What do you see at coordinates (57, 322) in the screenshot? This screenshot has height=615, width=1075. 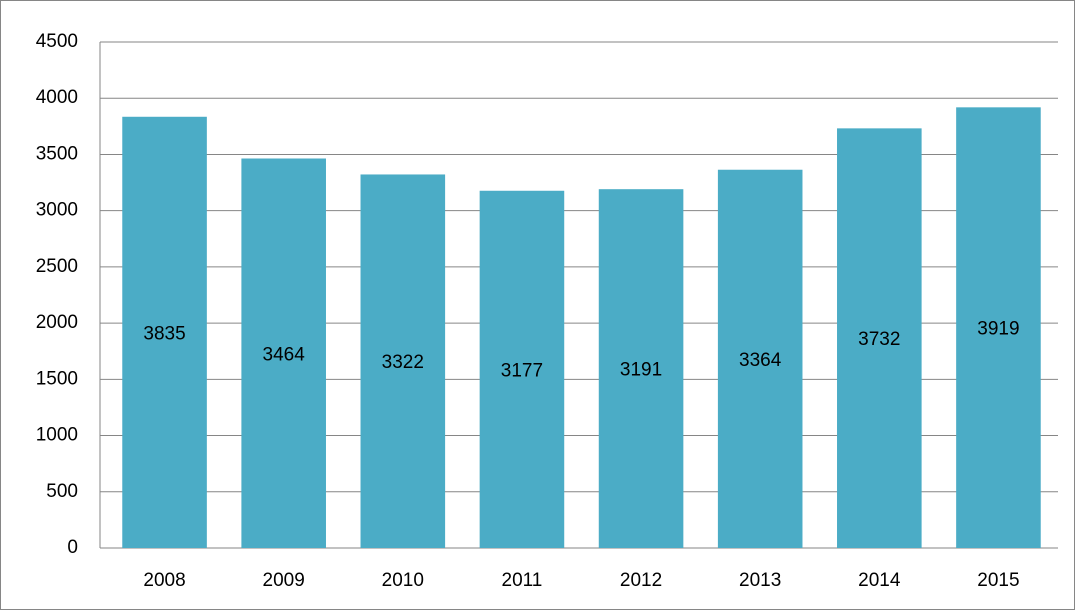 I see `y-tick-label: 2000` at bounding box center [57, 322].